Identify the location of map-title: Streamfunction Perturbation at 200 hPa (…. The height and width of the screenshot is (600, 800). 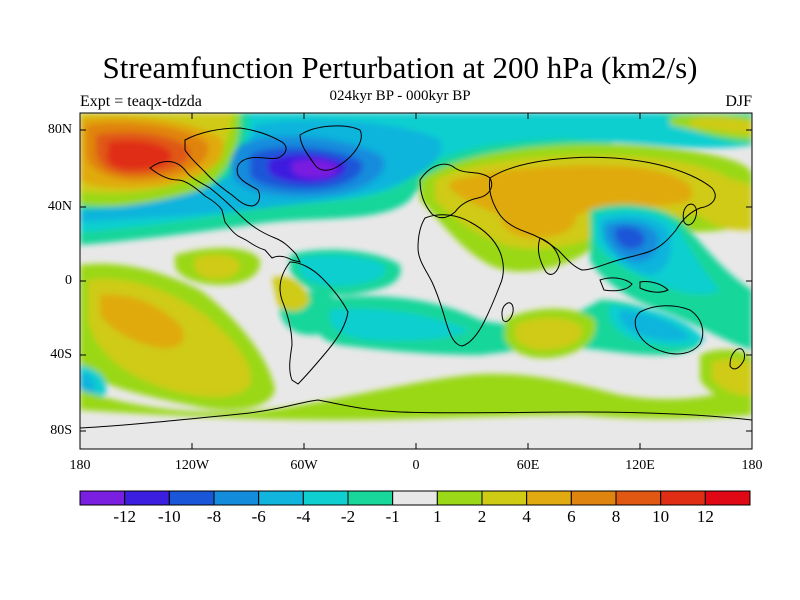
(400, 67).